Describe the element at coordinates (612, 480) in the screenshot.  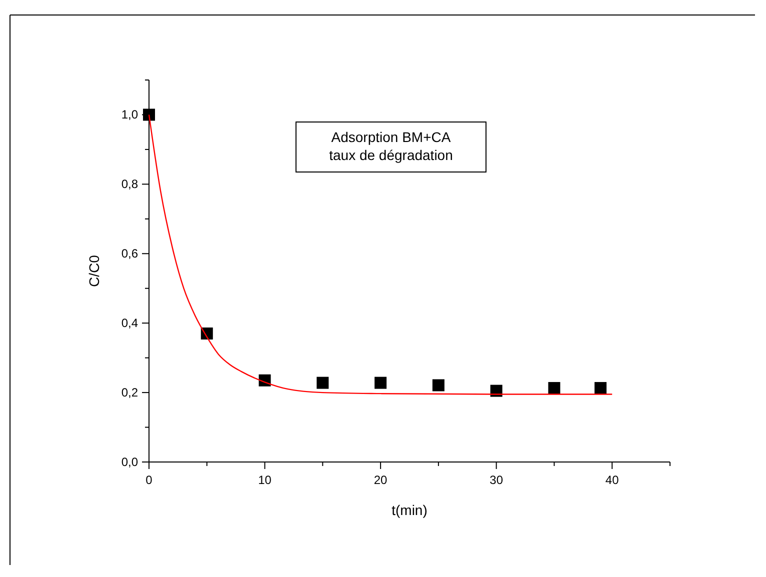
I see `x-tick-label: 40` at that location.